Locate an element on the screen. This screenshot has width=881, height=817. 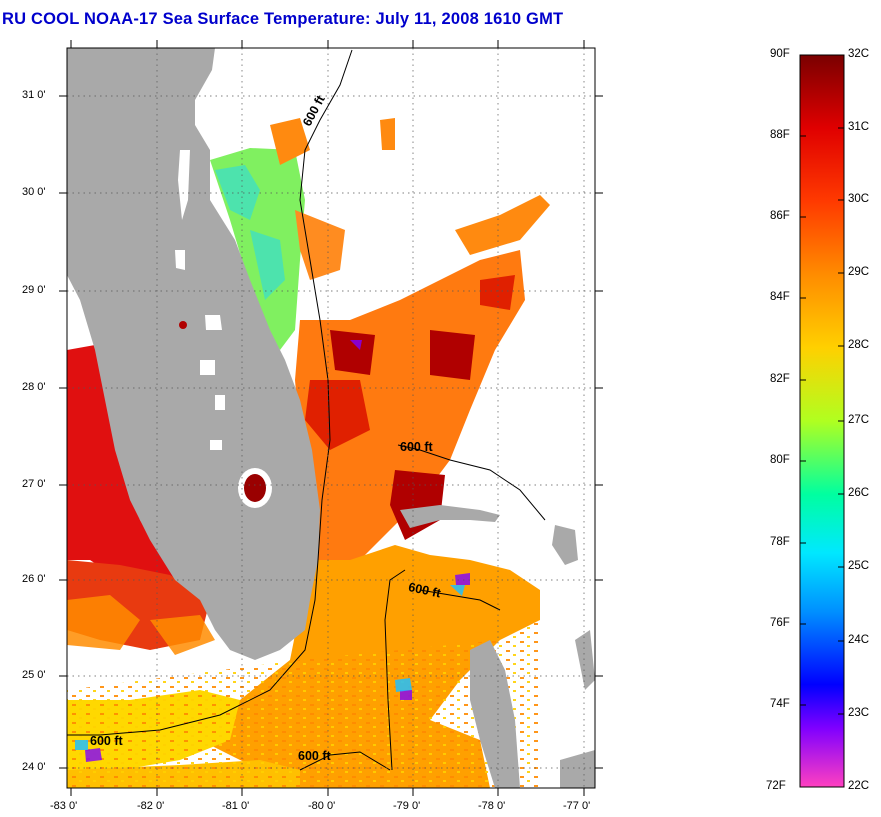
colorbar-gradient is located at coordinates (822, 421).